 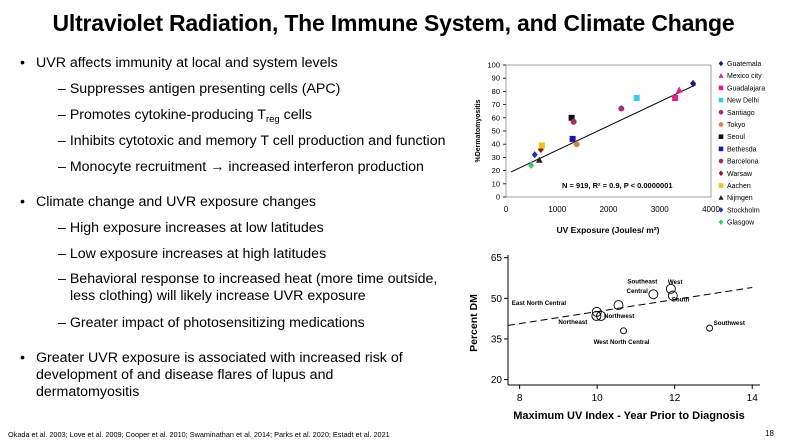 I want to click on legend-label: Guatemala, so click(x=744, y=64).